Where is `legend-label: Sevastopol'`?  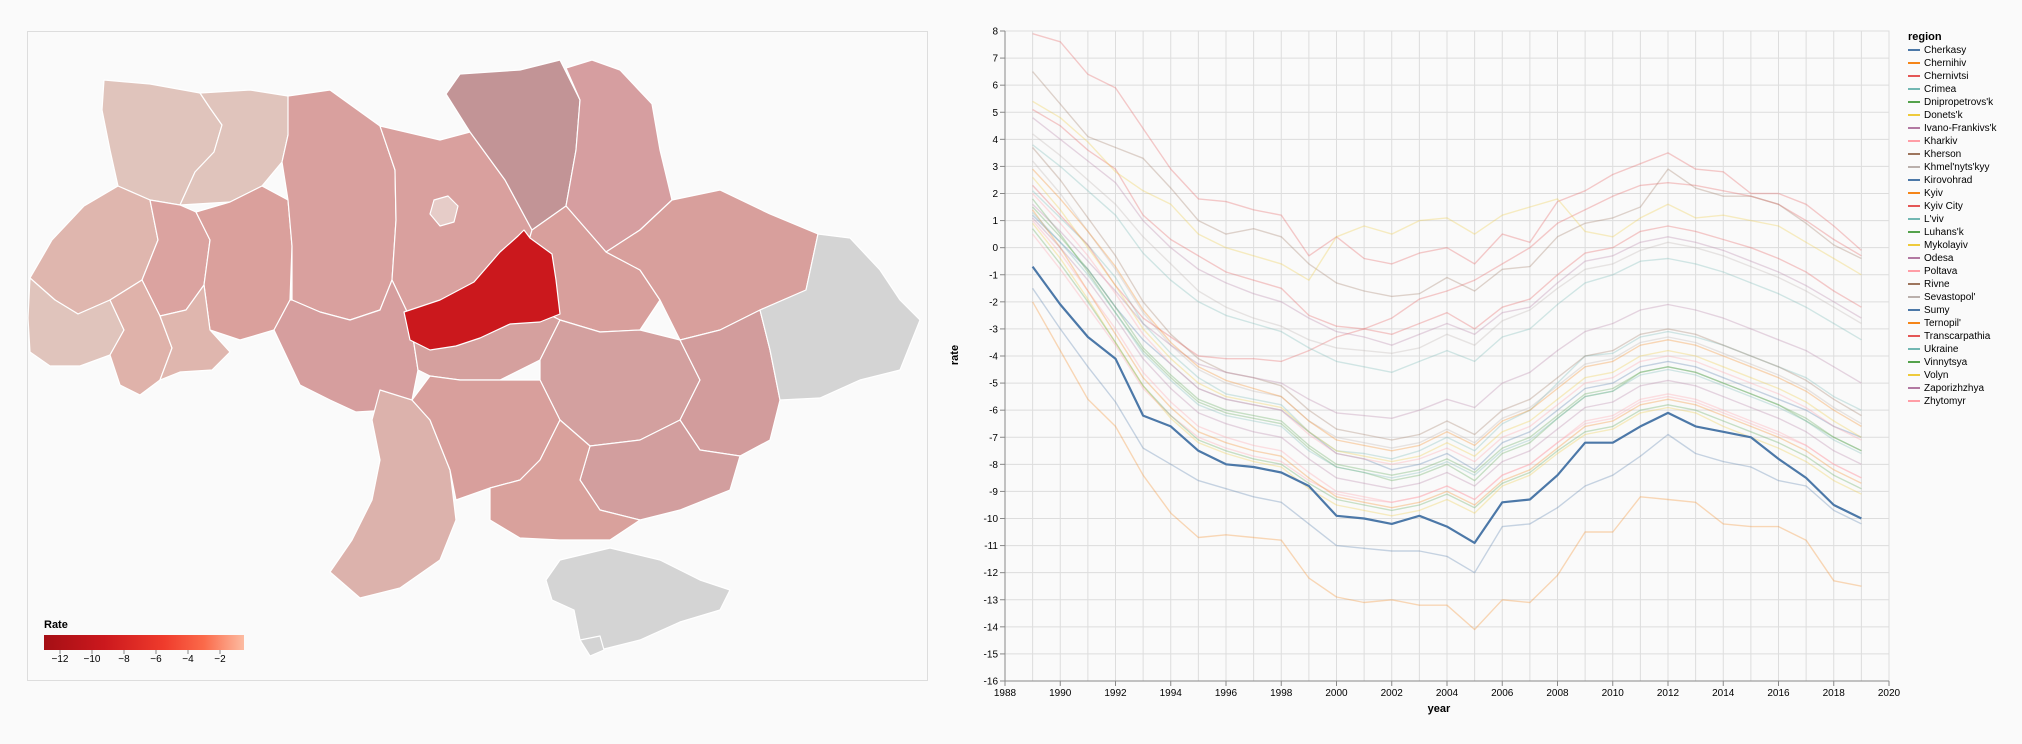 legend-label: Sevastopol' is located at coordinates (1949, 297).